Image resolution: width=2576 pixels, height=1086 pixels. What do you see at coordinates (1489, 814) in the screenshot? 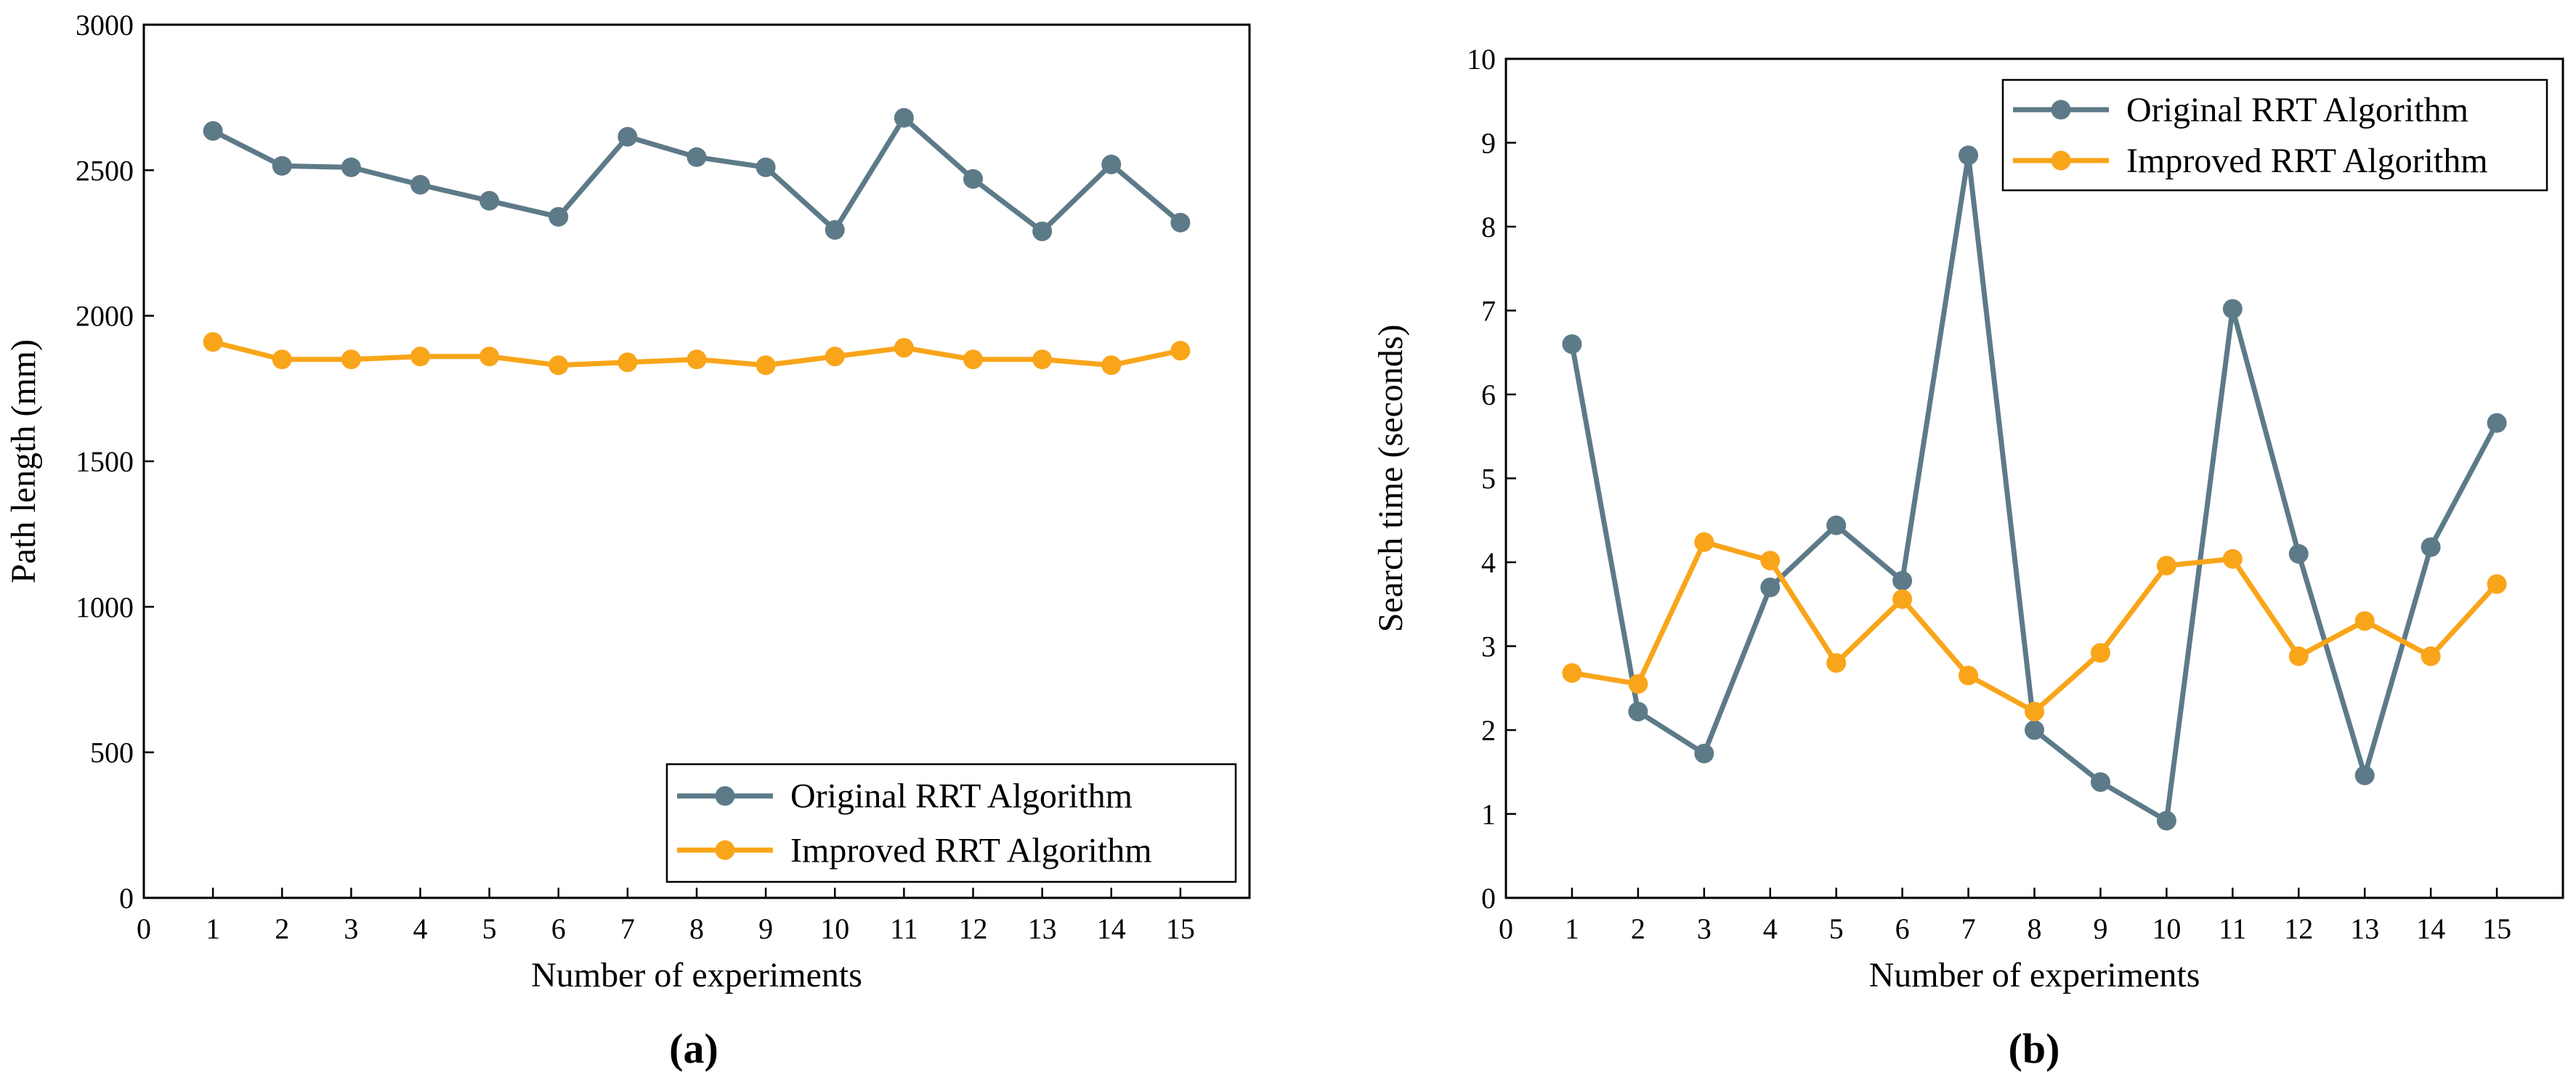
I see `y-tick-label: 1` at bounding box center [1489, 814].